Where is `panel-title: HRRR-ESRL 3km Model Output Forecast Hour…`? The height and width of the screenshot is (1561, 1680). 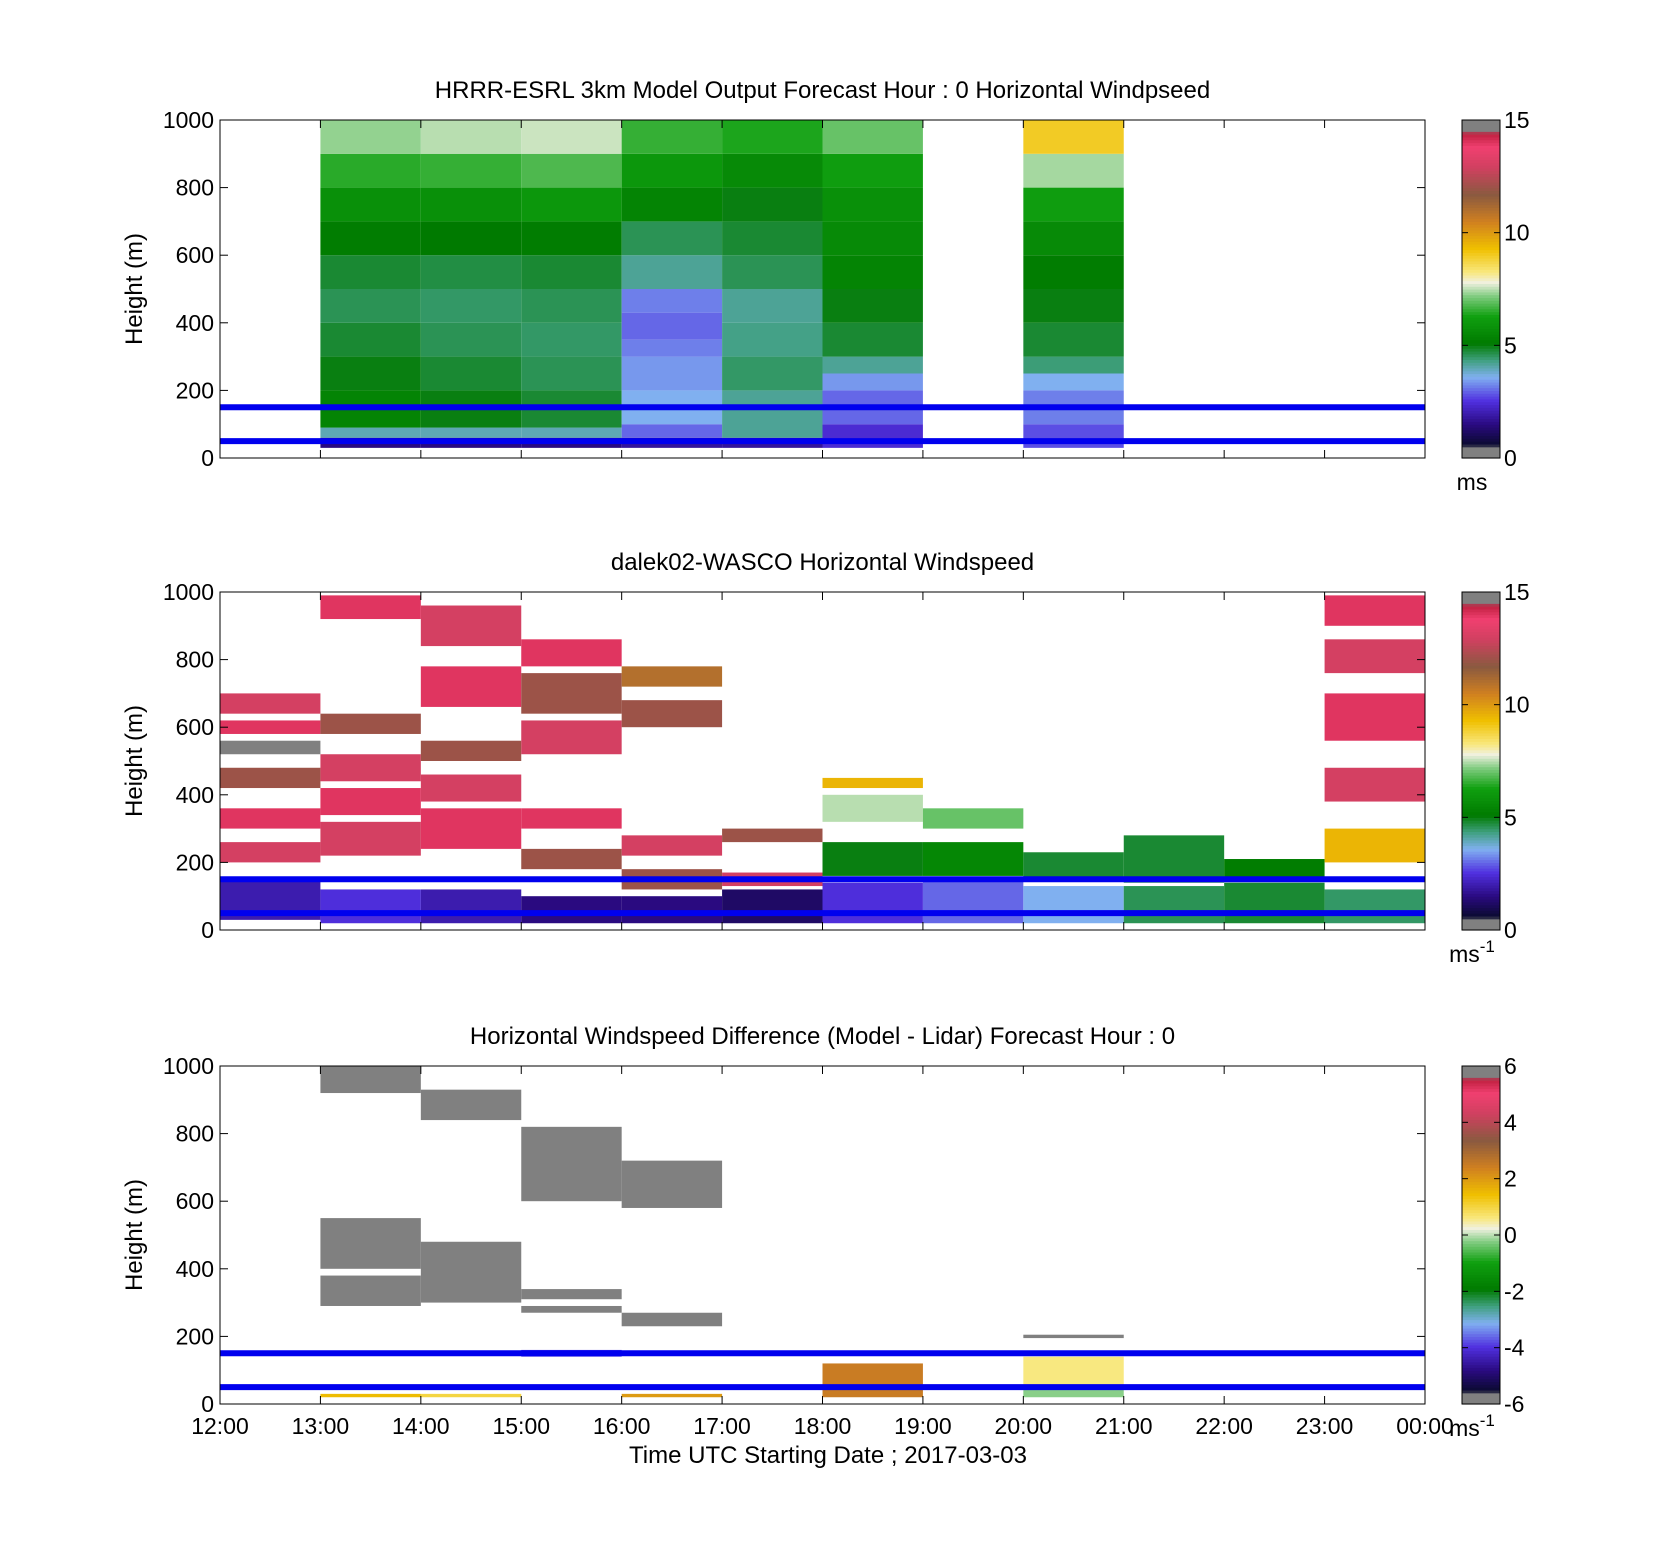 panel-title: HRRR-ESRL 3km Model Output Forecast Hour… is located at coordinates (822, 90).